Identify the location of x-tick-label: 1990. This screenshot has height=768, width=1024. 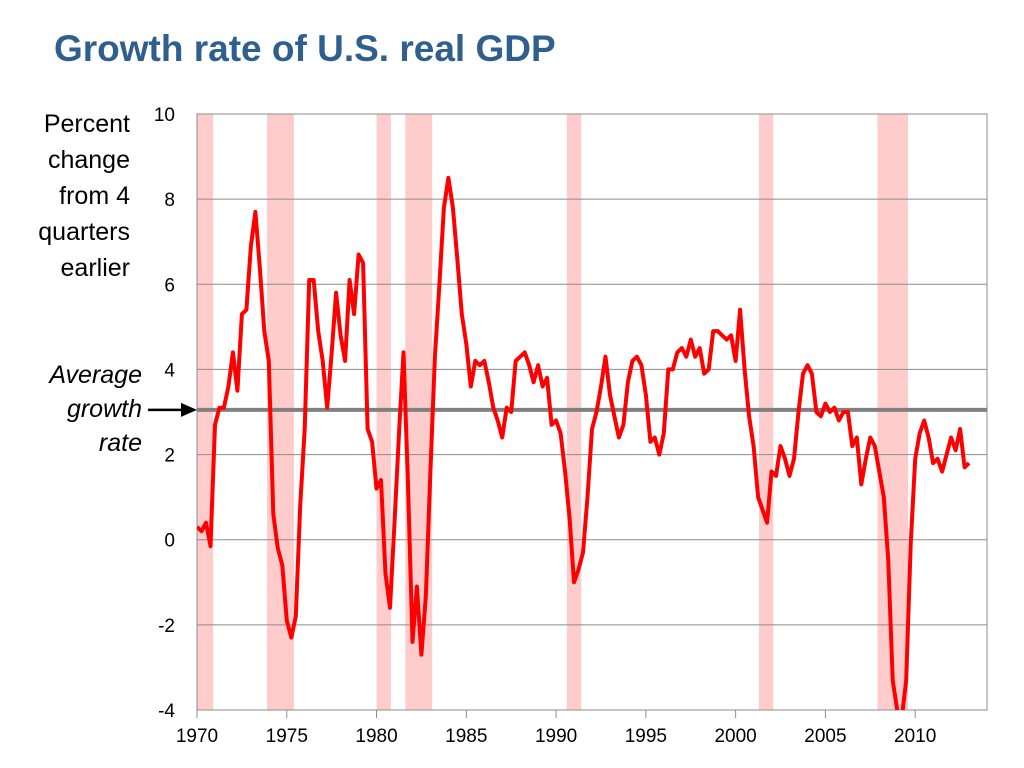
(556, 736).